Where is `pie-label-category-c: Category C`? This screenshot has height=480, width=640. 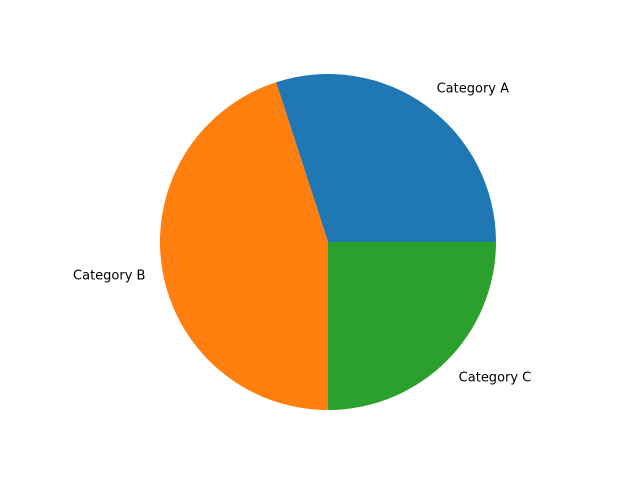
pie-label-category-c: Category C is located at coordinates (495, 377).